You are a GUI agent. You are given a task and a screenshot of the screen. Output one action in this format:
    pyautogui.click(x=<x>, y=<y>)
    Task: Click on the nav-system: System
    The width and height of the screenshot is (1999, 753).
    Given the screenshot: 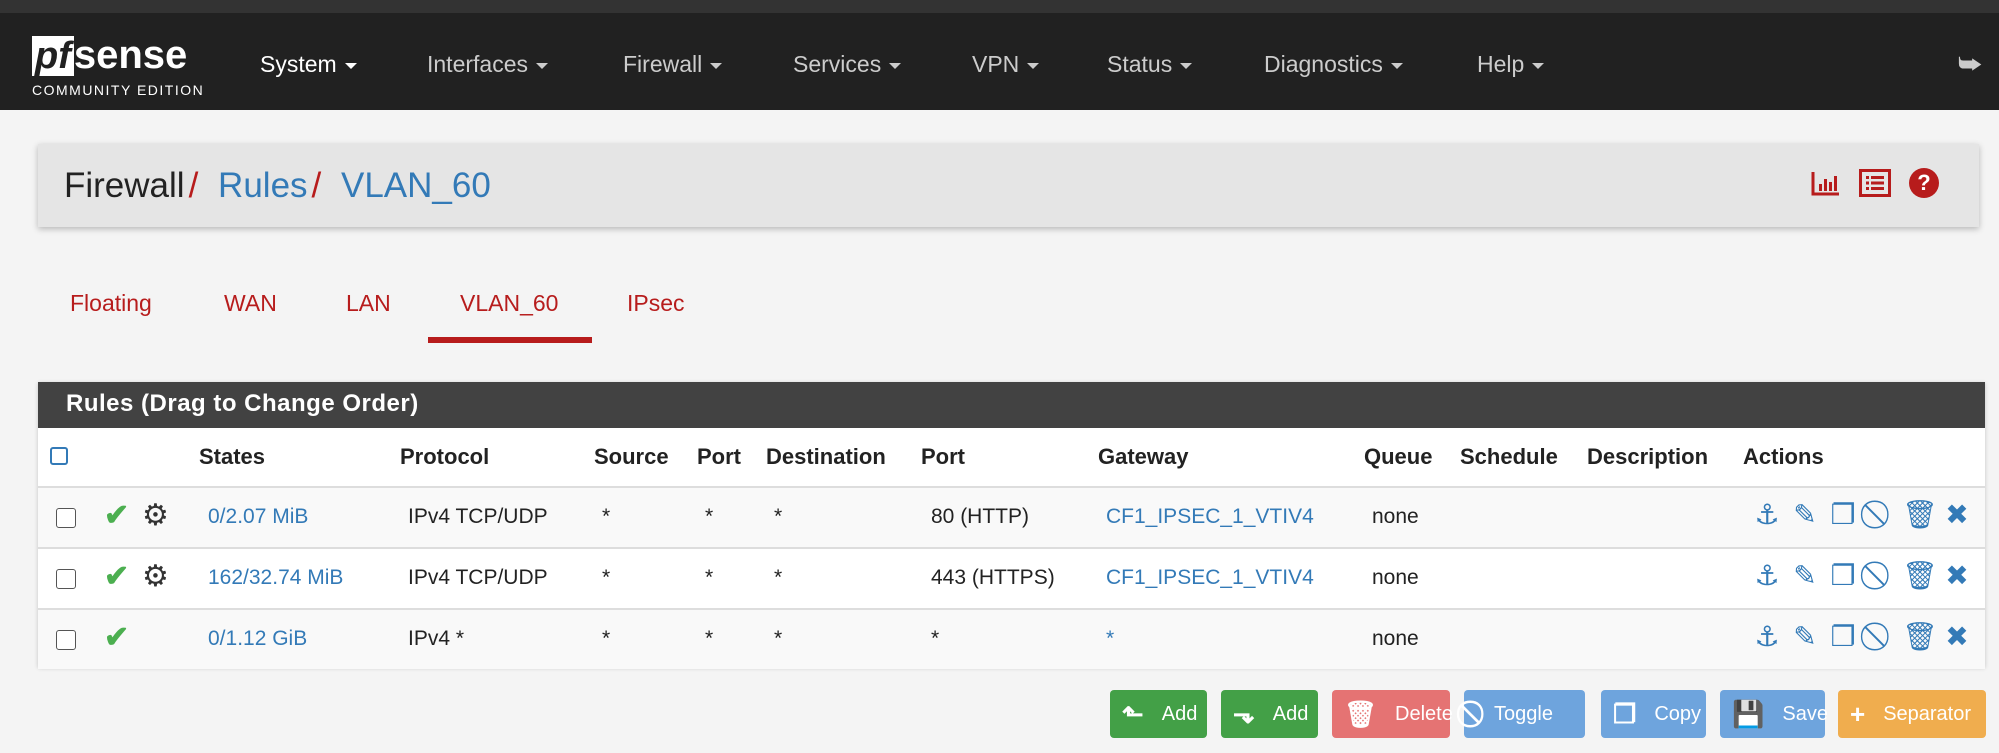 What is the action you would take?
    pyautogui.click(x=308, y=64)
    